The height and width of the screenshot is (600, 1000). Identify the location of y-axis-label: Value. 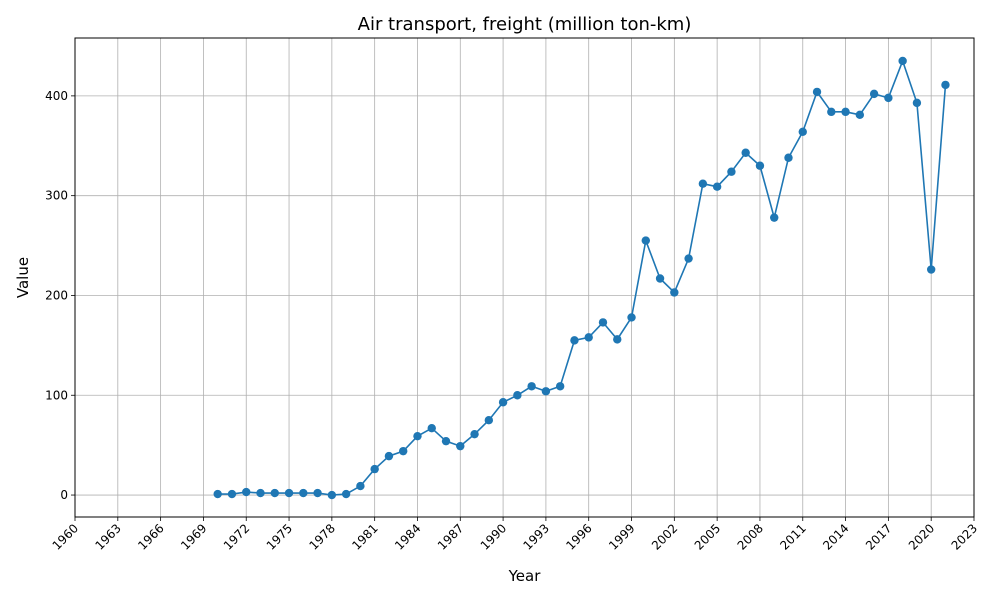
(23, 277).